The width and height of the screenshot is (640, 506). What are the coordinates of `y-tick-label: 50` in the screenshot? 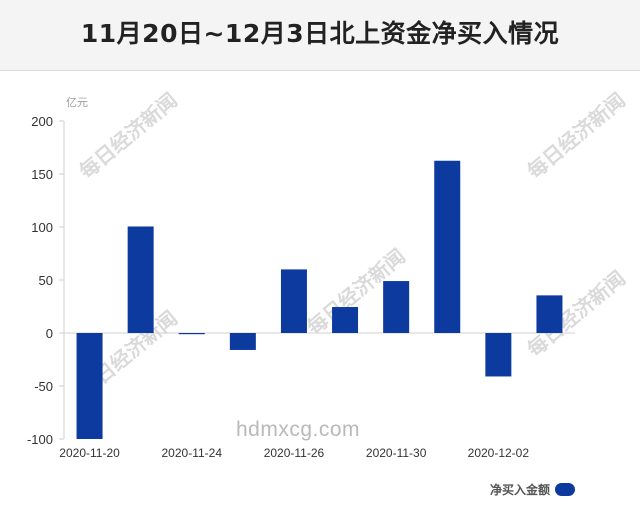 It's located at (46, 280).